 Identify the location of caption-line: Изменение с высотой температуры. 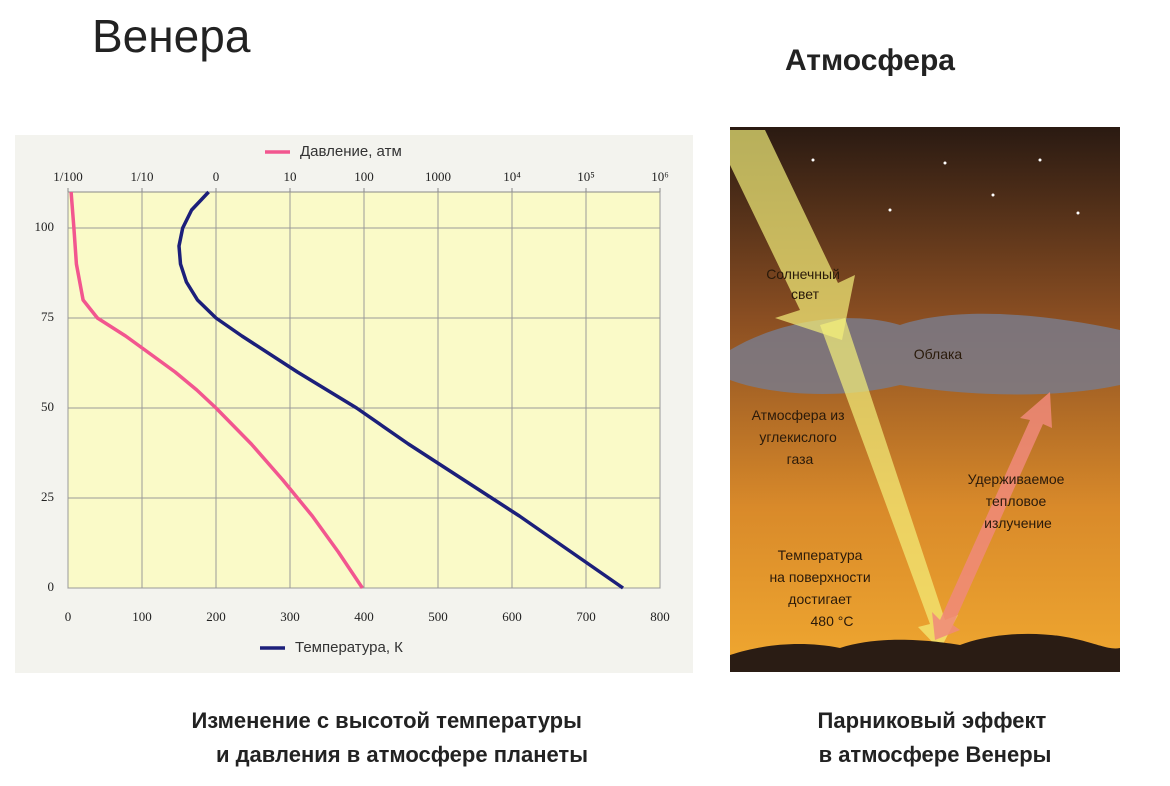
(386, 720).